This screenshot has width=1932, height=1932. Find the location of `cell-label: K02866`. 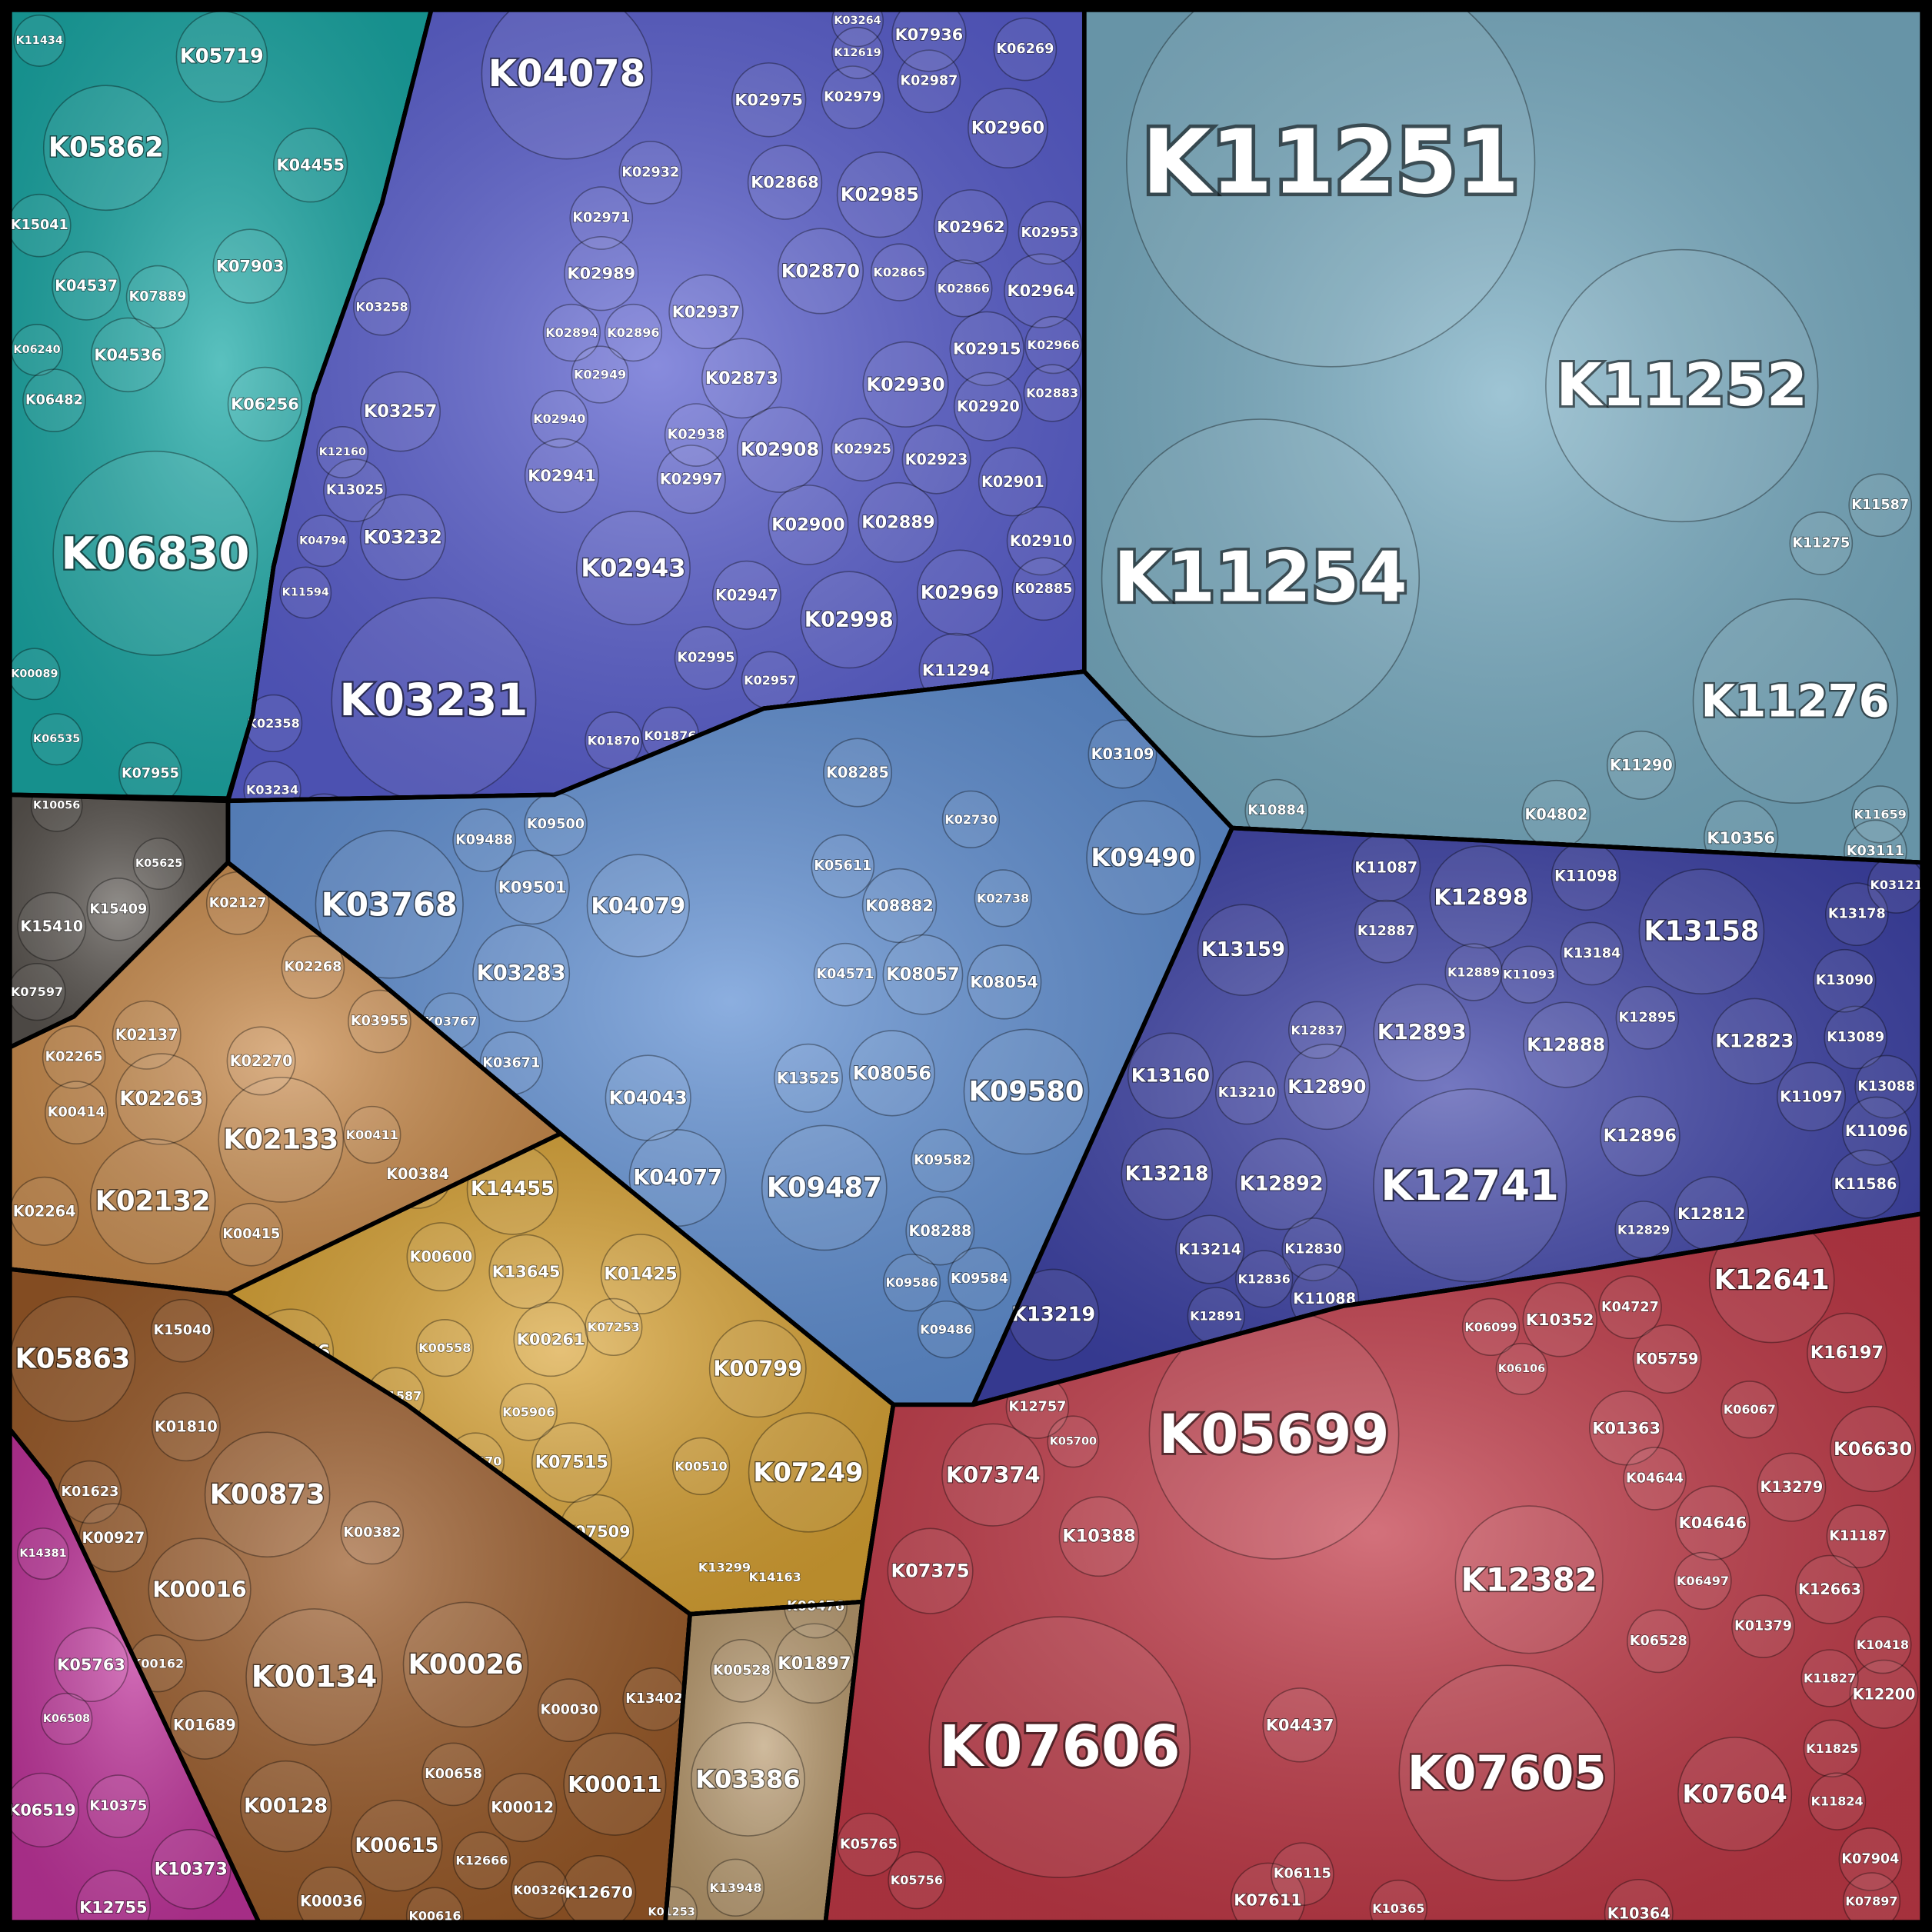

cell-label: K02866 is located at coordinates (964, 288).